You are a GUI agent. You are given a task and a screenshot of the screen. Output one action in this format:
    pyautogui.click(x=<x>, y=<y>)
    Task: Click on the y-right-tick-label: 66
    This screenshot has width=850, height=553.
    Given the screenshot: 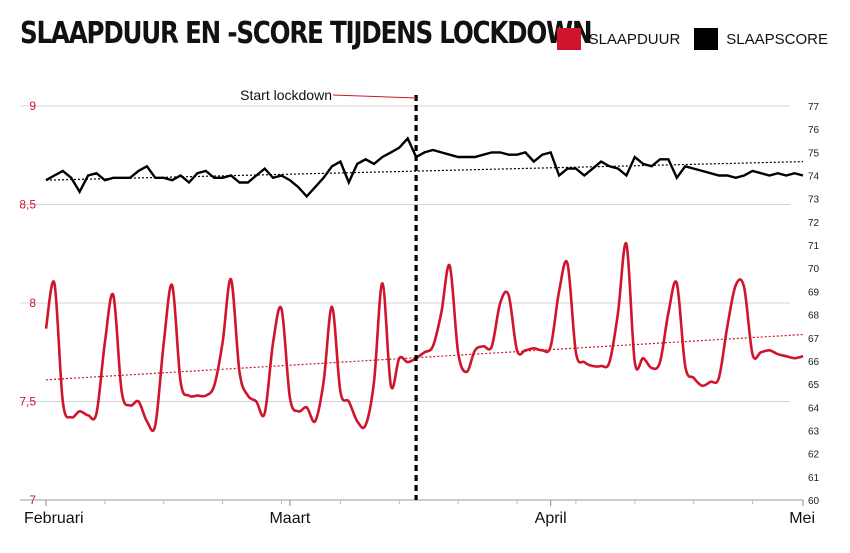 What is the action you would take?
    pyautogui.click(x=814, y=362)
    